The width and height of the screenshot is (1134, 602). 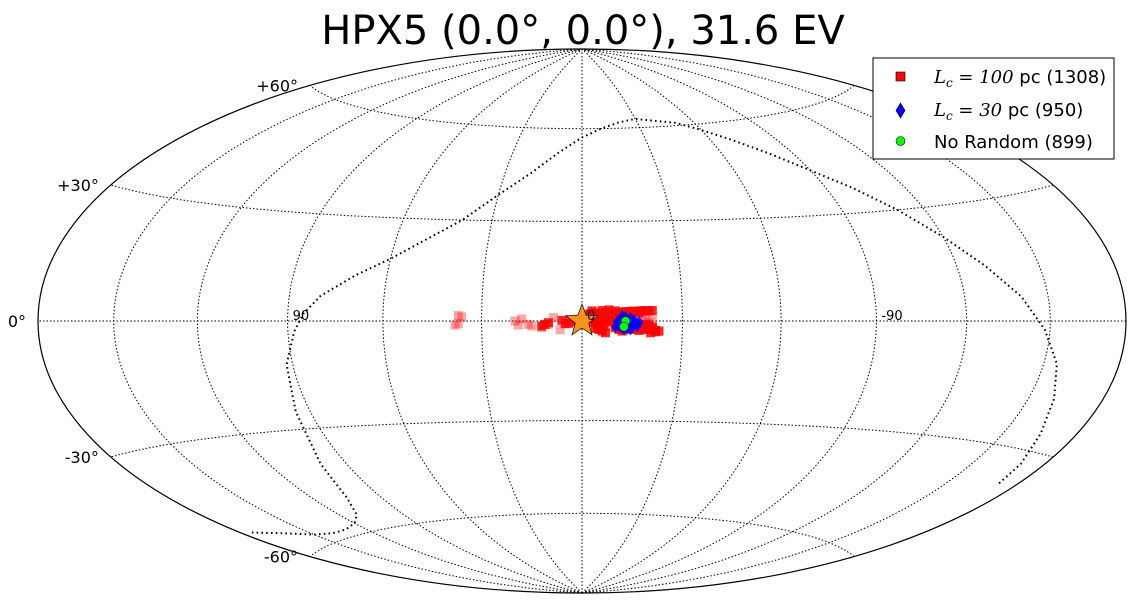 I want to click on data-points, so click(x=557, y=321).